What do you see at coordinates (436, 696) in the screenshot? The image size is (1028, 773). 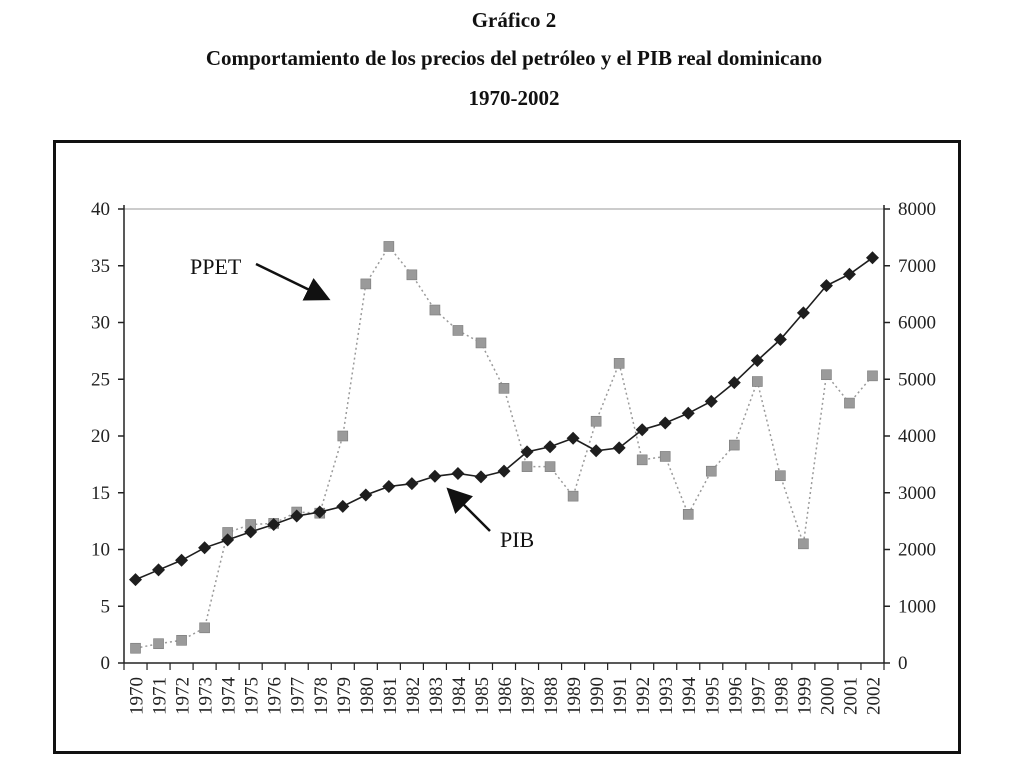 I see `x-tick-label: 1983` at bounding box center [436, 696].